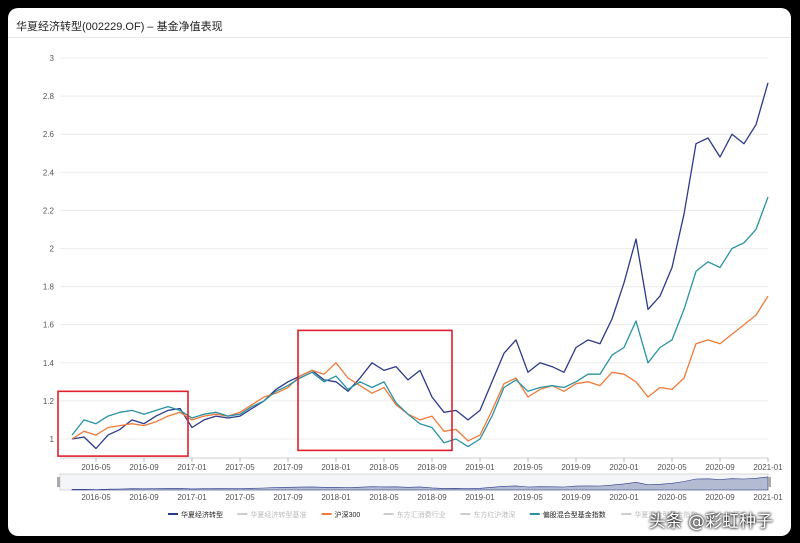 This screenshot has height=543, width=800. I want to click on navigator-handle-left, so click(58, 482).